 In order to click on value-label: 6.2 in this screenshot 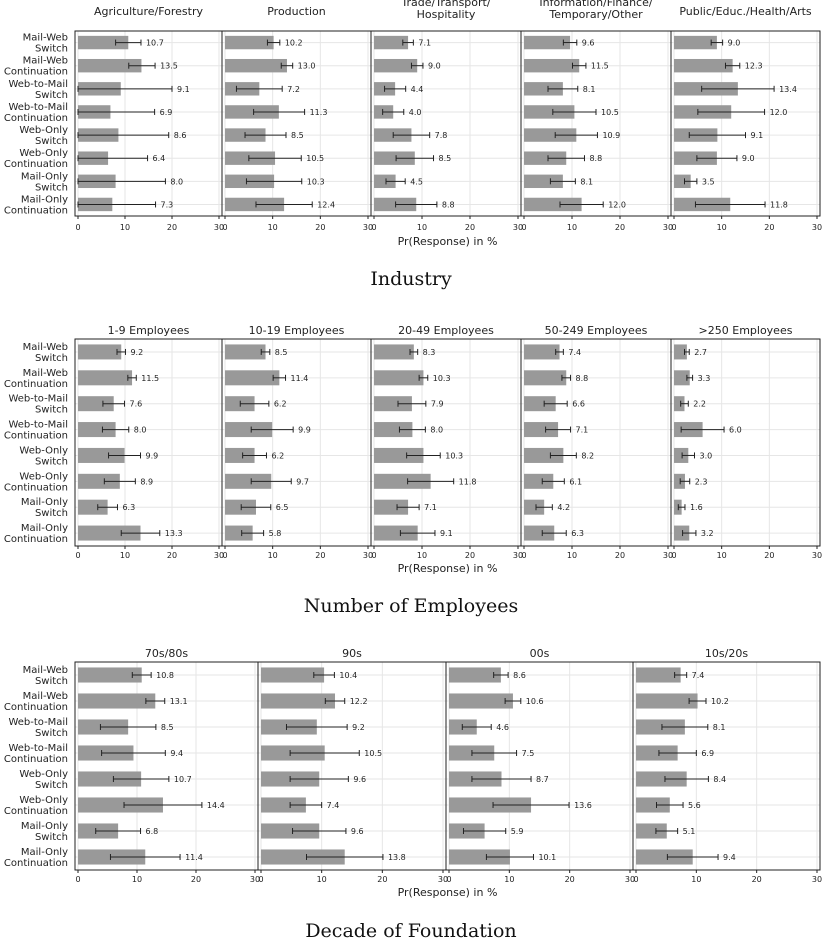, I will do `click(280, 404)`.